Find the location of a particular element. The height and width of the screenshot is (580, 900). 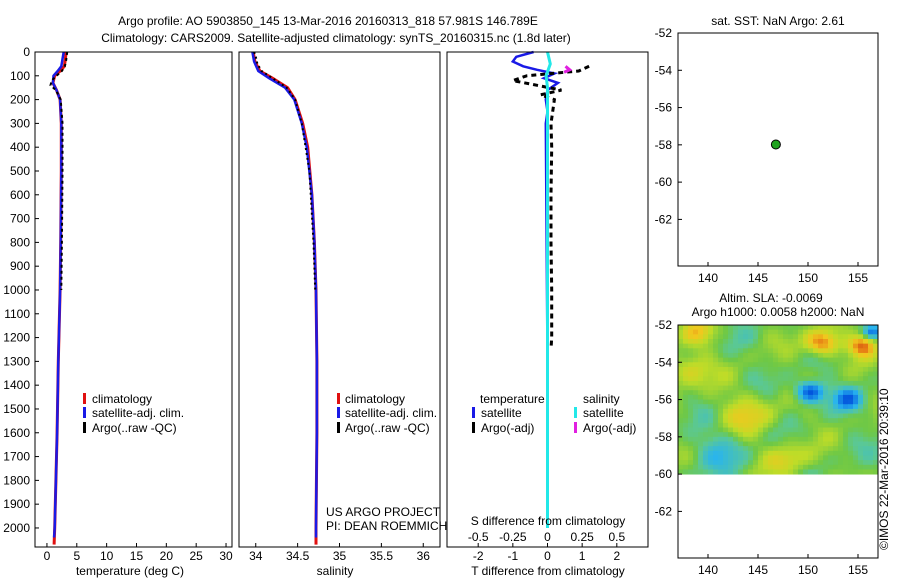

legend-swatch-s-satellite is located at coordinates (575, 412).